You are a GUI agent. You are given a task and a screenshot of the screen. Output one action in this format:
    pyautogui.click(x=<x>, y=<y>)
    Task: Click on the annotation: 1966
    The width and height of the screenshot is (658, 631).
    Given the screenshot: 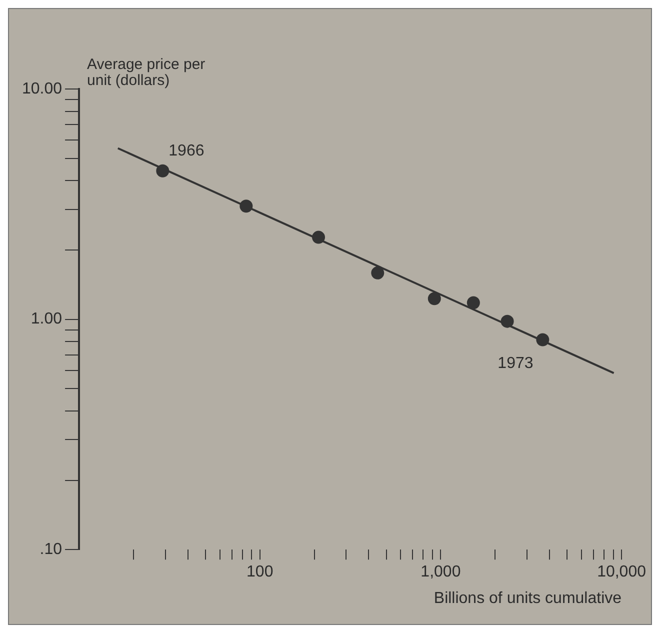 What is the action you would take?
    pyautogui.click(x=186, y=151)
    